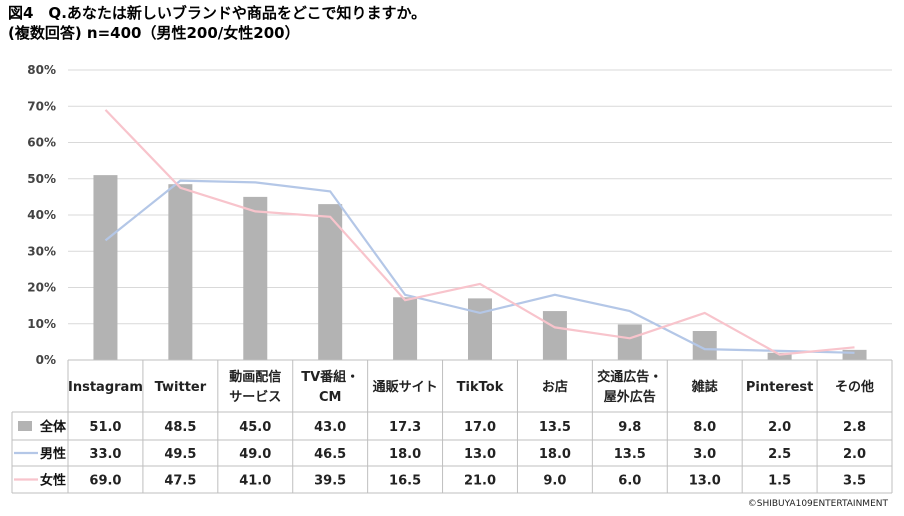 The width and height of the screenshot is (904, 516). I want to click on copyright-text: ©SHIBUYA109ENTERTAINMENT, so click(817, 504).